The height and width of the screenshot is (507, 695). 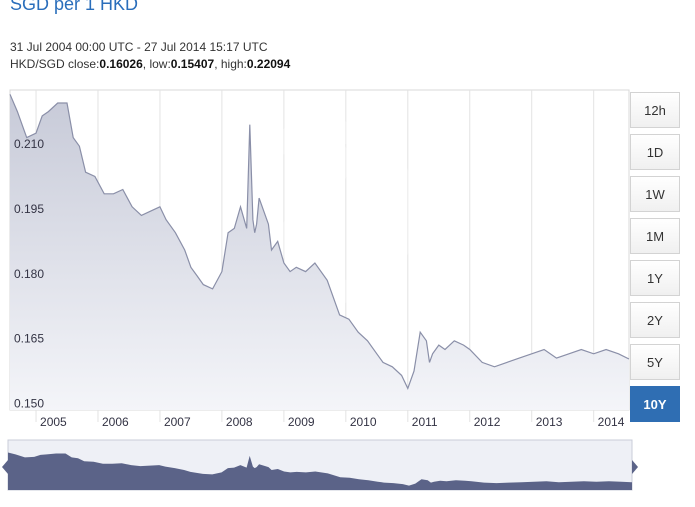 What do you see at coordinates (29, 339) in the screenshot?
I see `y-tick-label: 0.165` at bounding box center [29, 339].